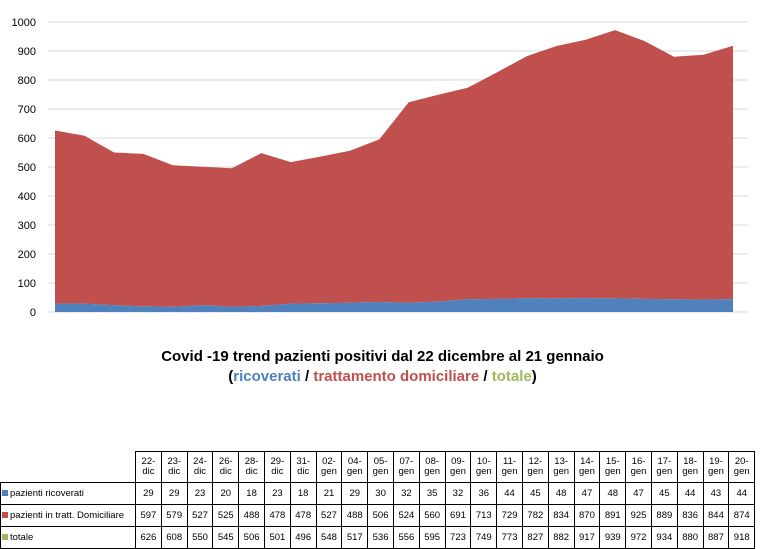 The image size is (765, 549). Describe the element at coordinates (484, 493) in the screenshot. I see `data-label: 36` at that location.